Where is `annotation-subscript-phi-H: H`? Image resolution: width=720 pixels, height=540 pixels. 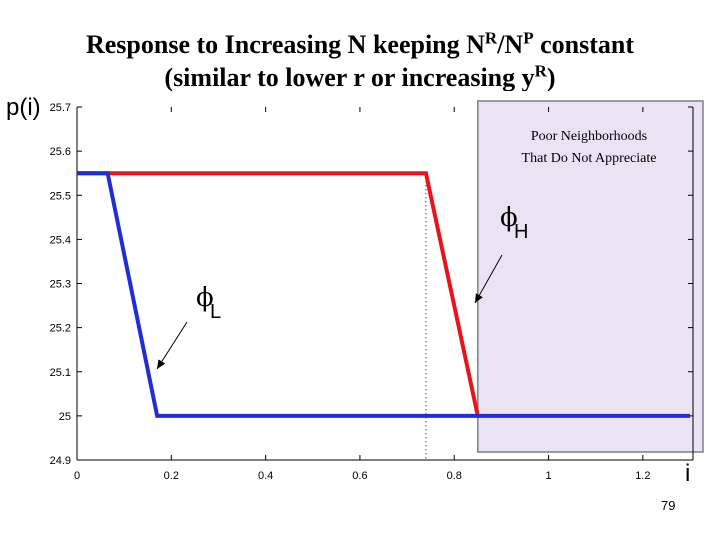
annotation-subscript-phi-H: H is located at coordinates (521, 232).